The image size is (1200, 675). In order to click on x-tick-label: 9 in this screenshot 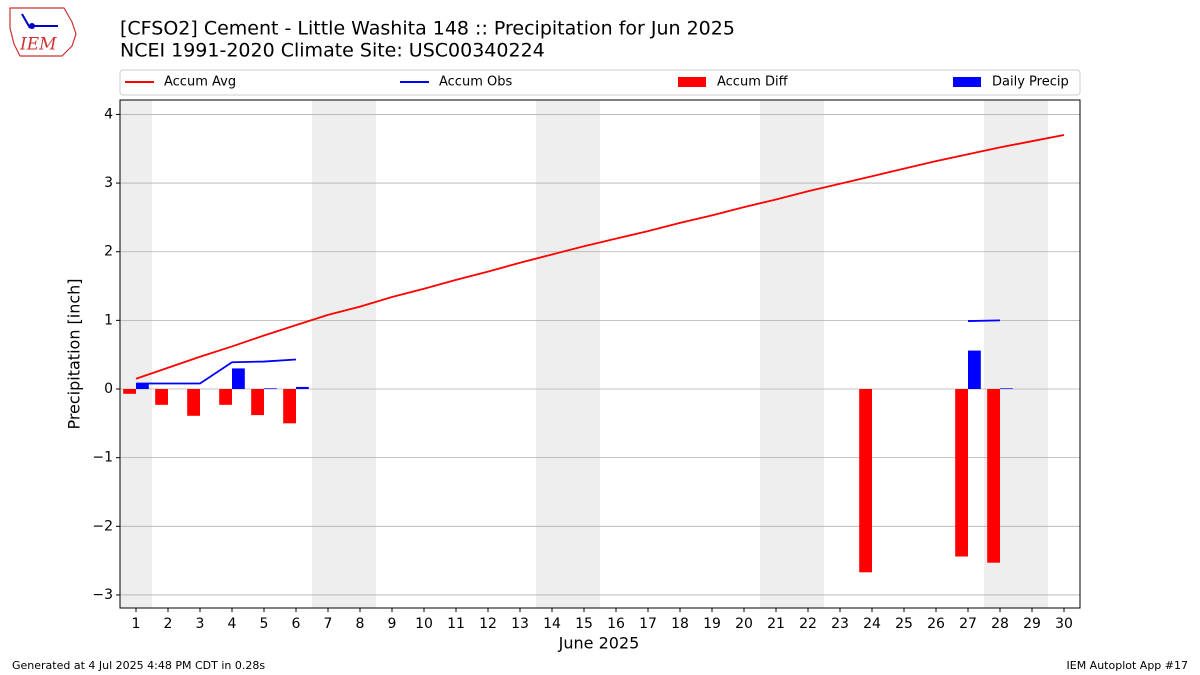, I will do `click(392, 624)`.